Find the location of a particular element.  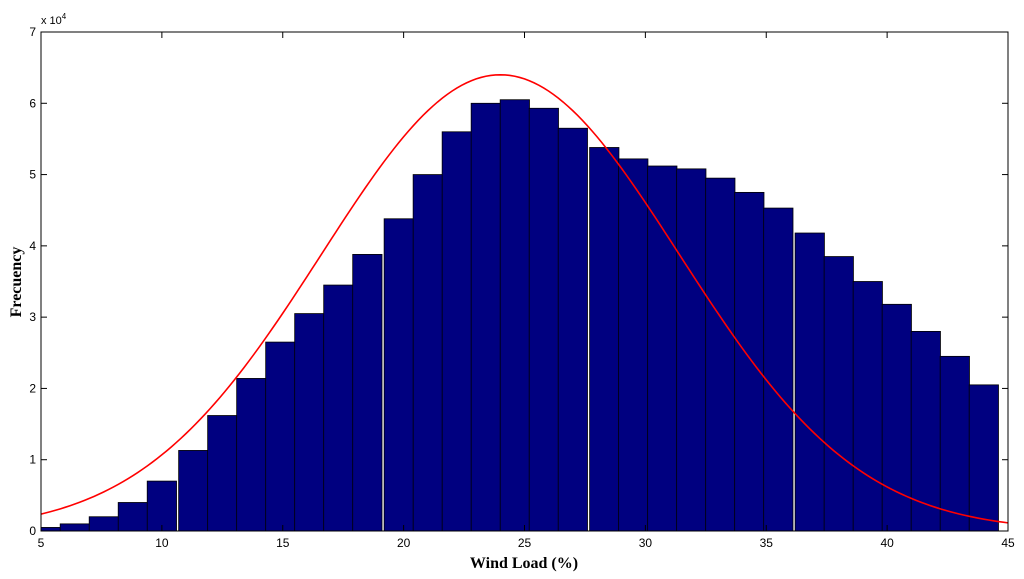

y-multiplier-label: x 104 is located at coordinates (54, 19).